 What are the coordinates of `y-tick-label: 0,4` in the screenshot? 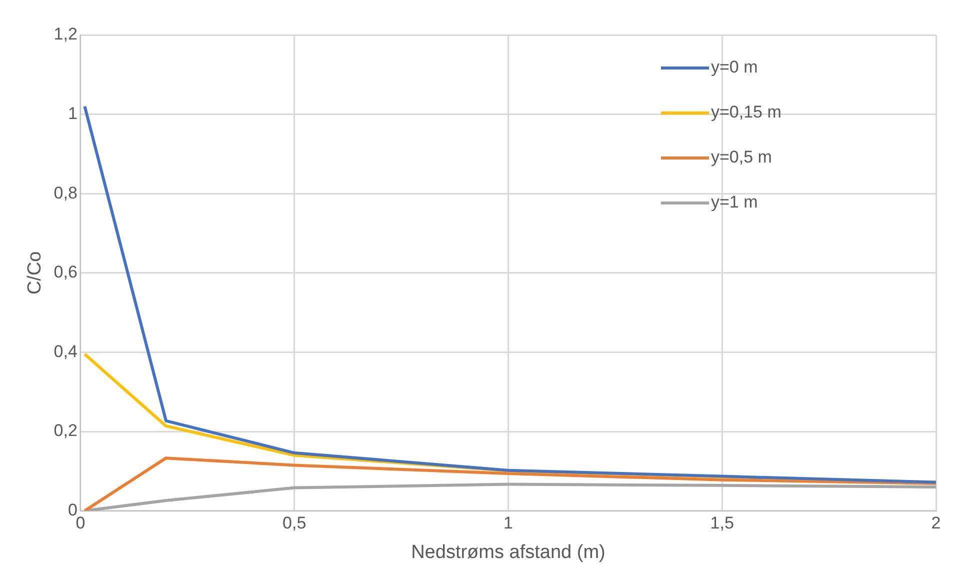 It's located at (66, 351).